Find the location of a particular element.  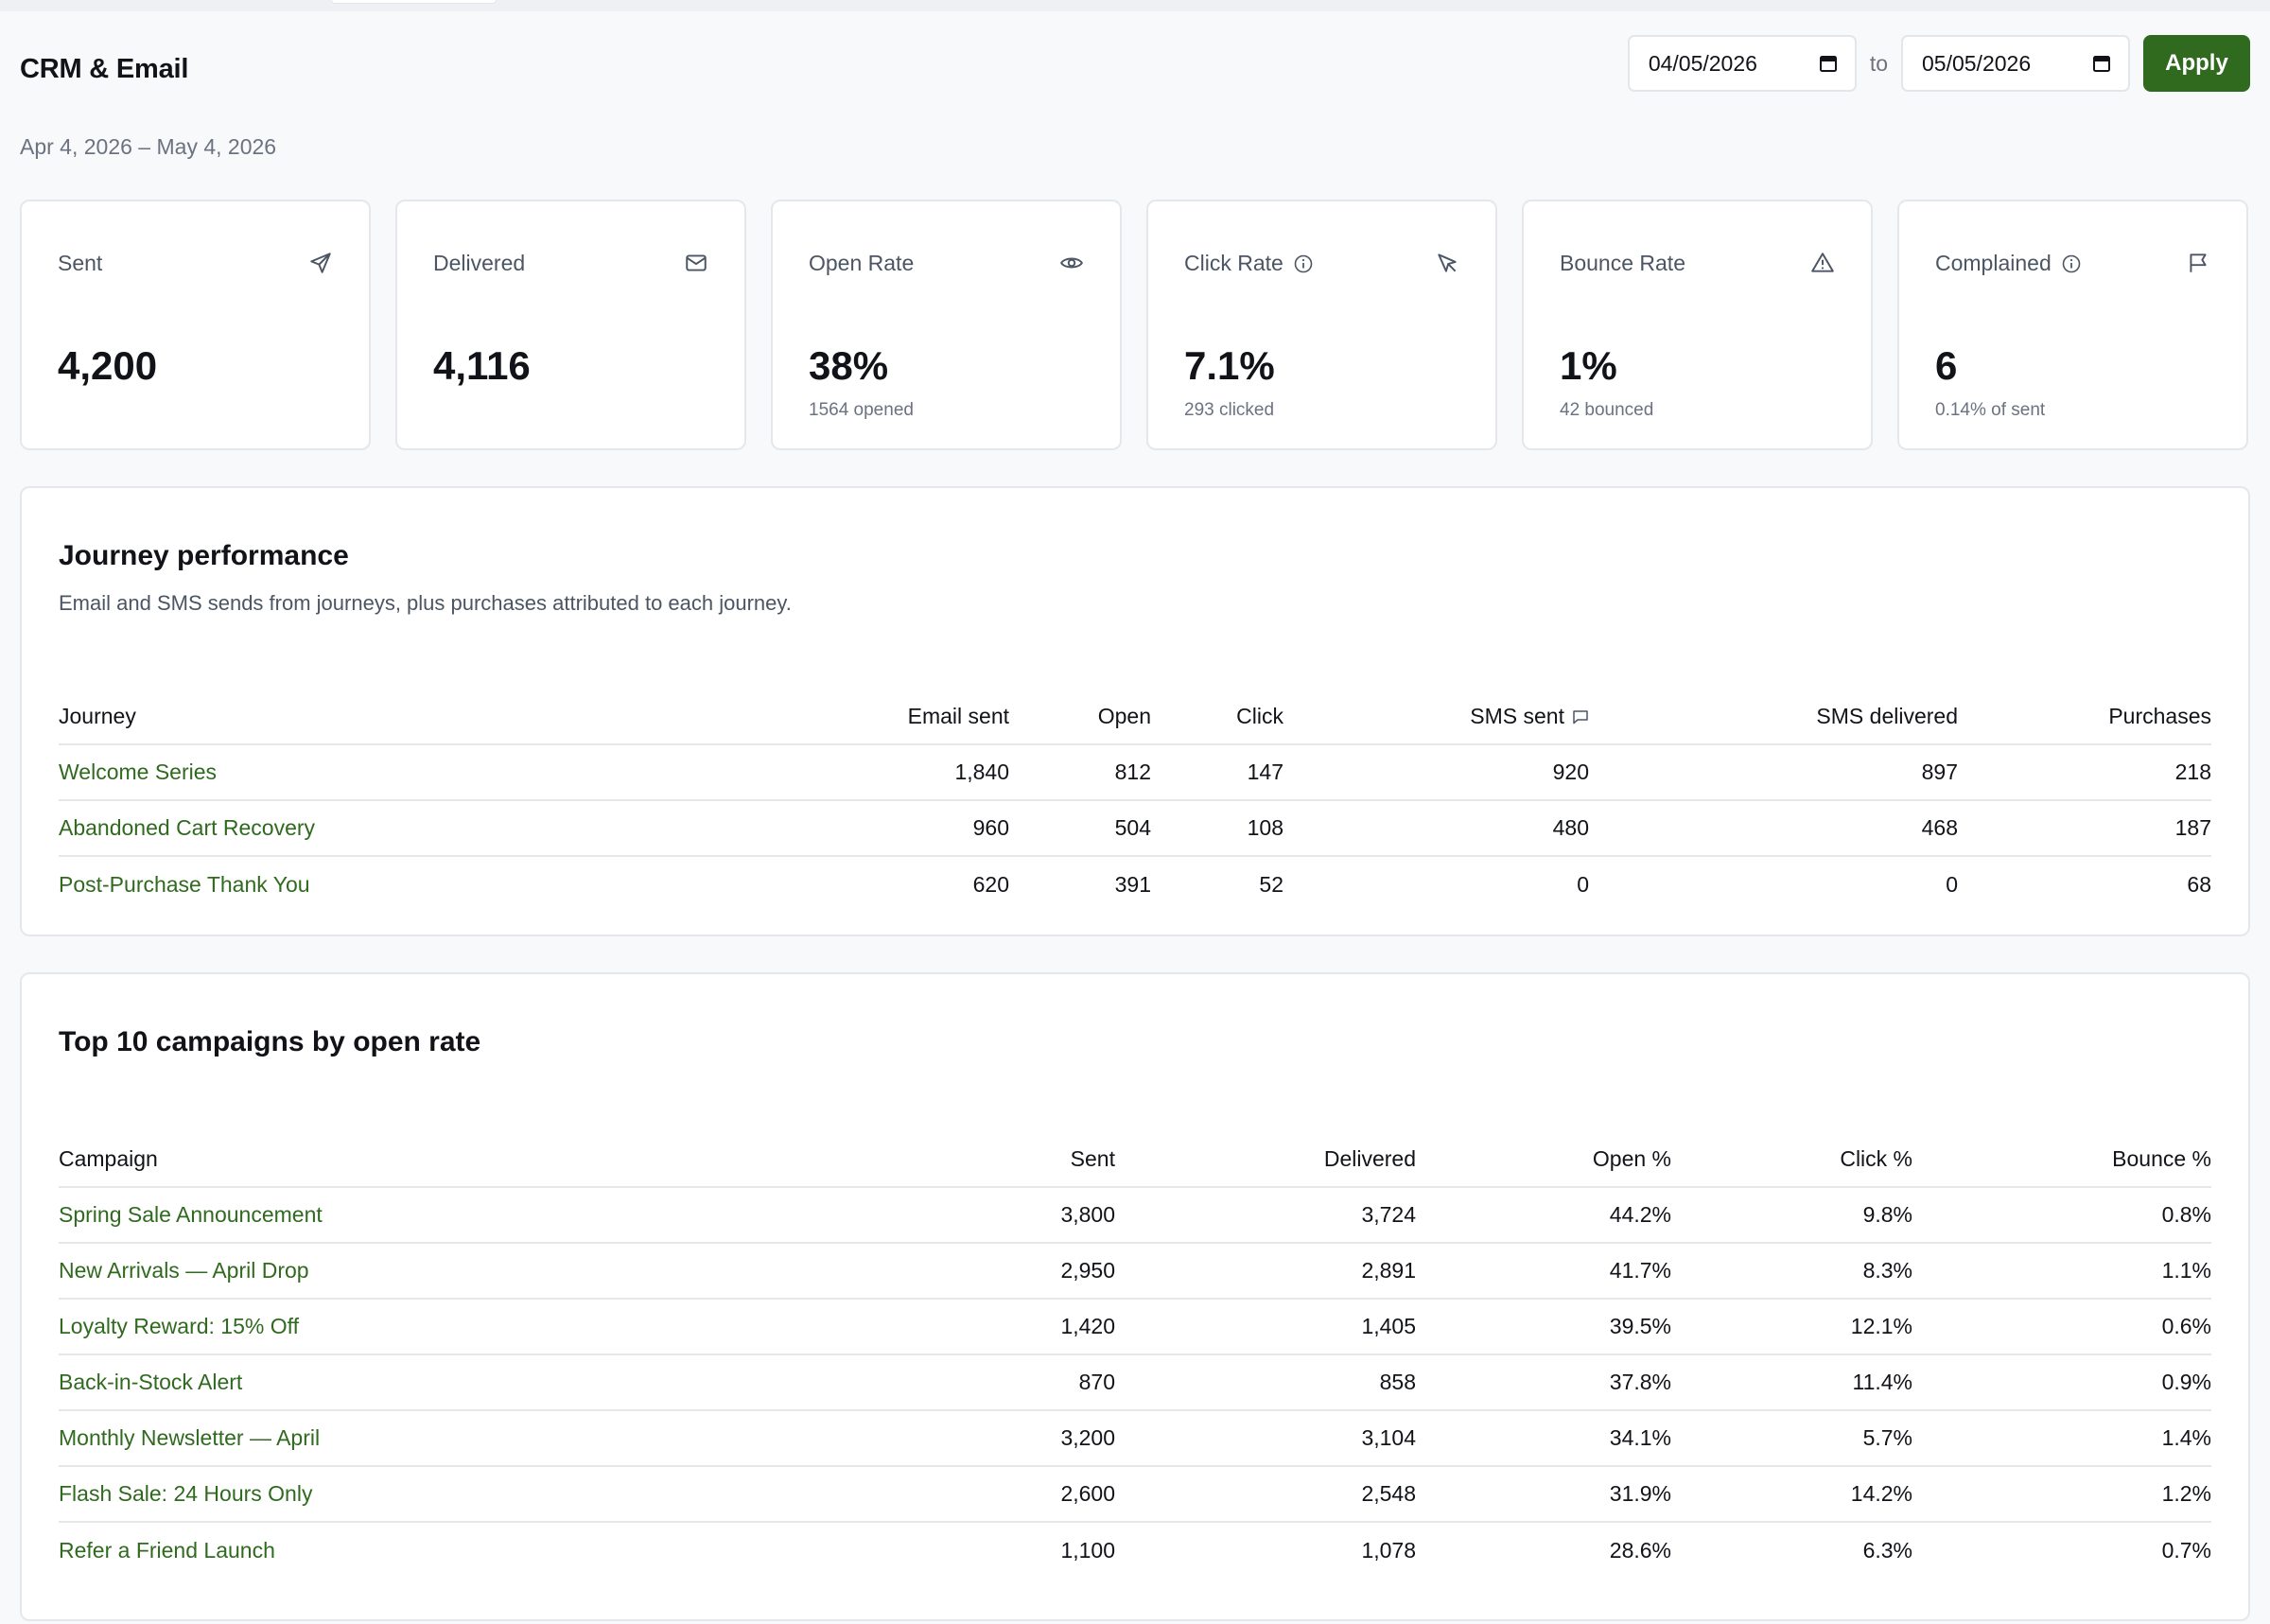

active-tab-indicator is located at coordinates (414, 2).